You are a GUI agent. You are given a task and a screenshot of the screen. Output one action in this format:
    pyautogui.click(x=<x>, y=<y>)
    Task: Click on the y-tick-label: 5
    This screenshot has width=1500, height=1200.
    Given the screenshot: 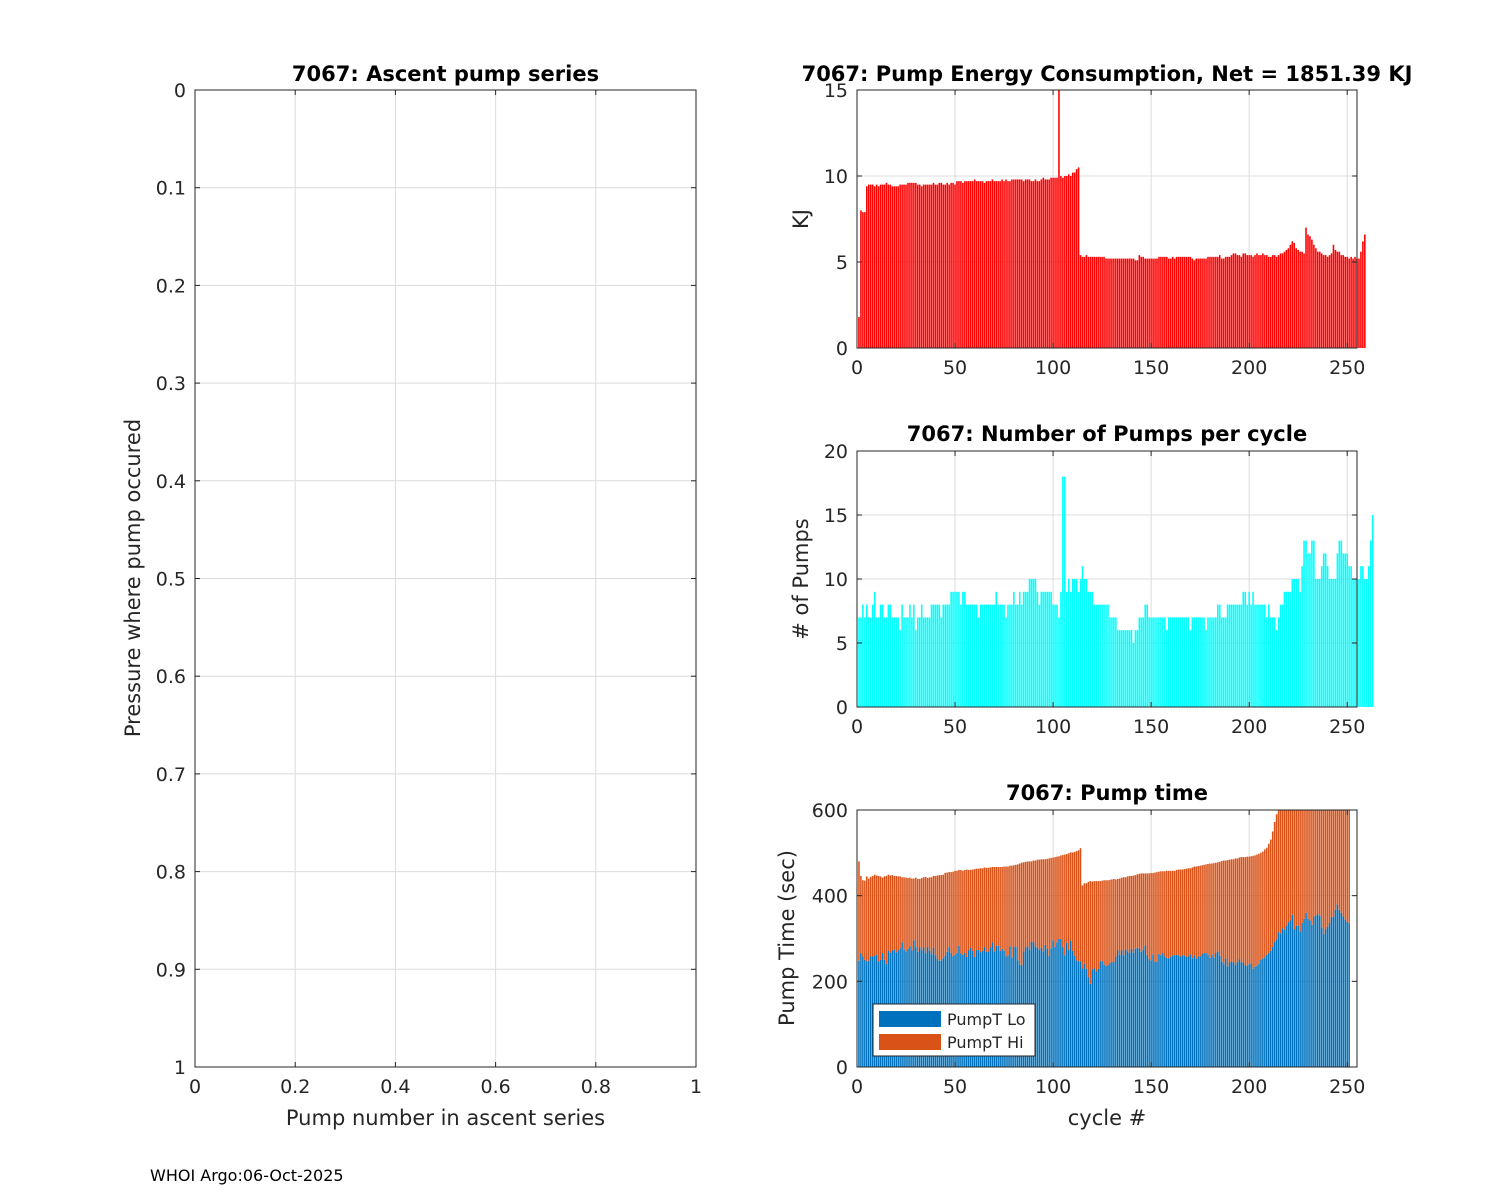 What is the action you would take?
    pyautogui.click(x=842, y=644)
    